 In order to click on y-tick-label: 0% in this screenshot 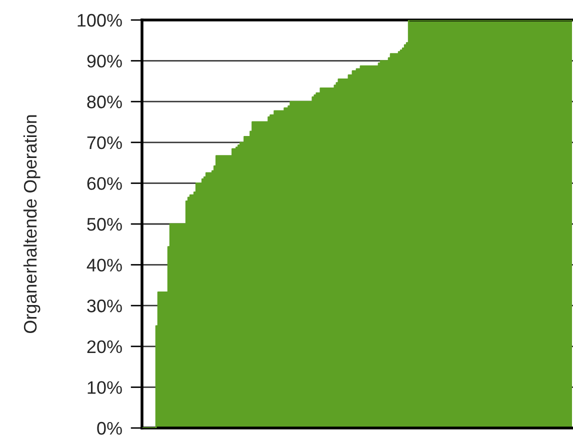, I will do `click(109, 428)`.